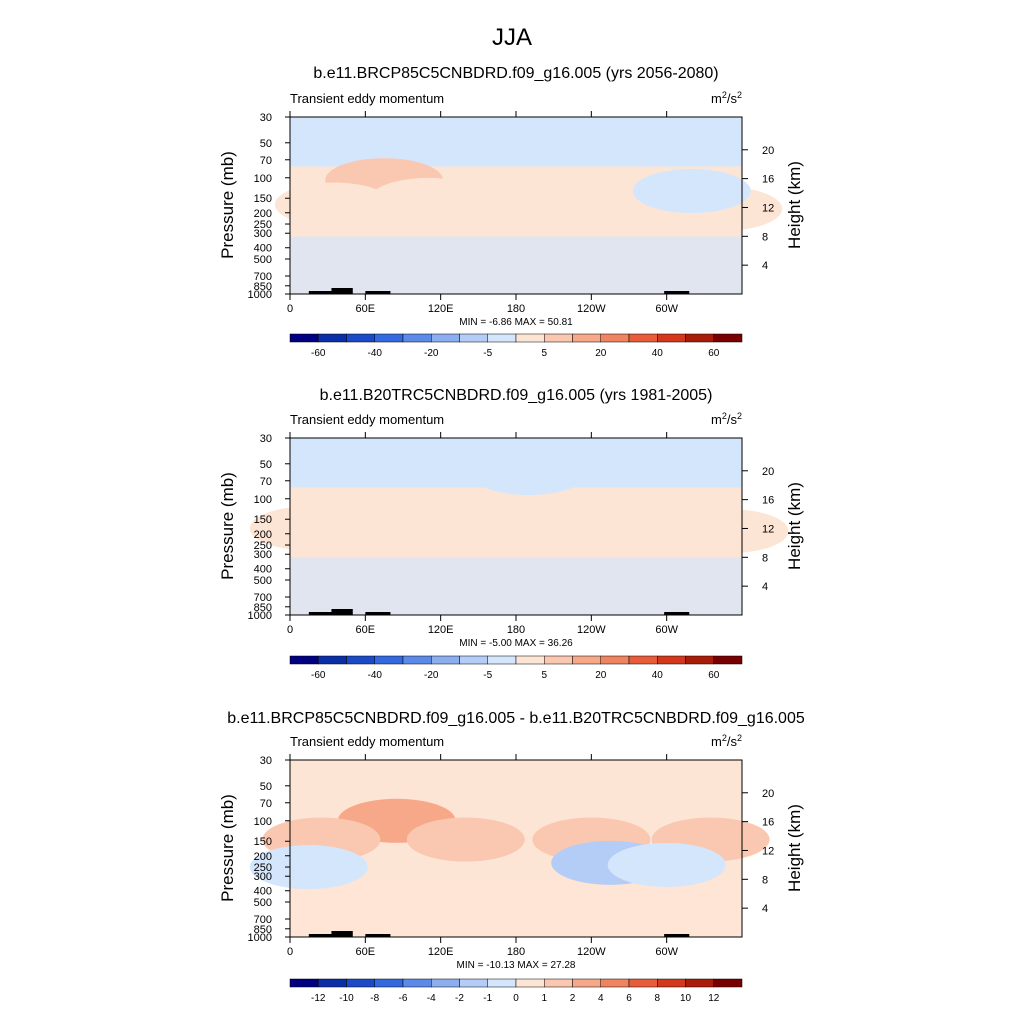 Image resolution: width=1024 pixels, height=1024 pixels. What do you see at coordinates (657, 998) in the screenshot?
I see `colorbar-label: 8` at bounding box center [657, 998].